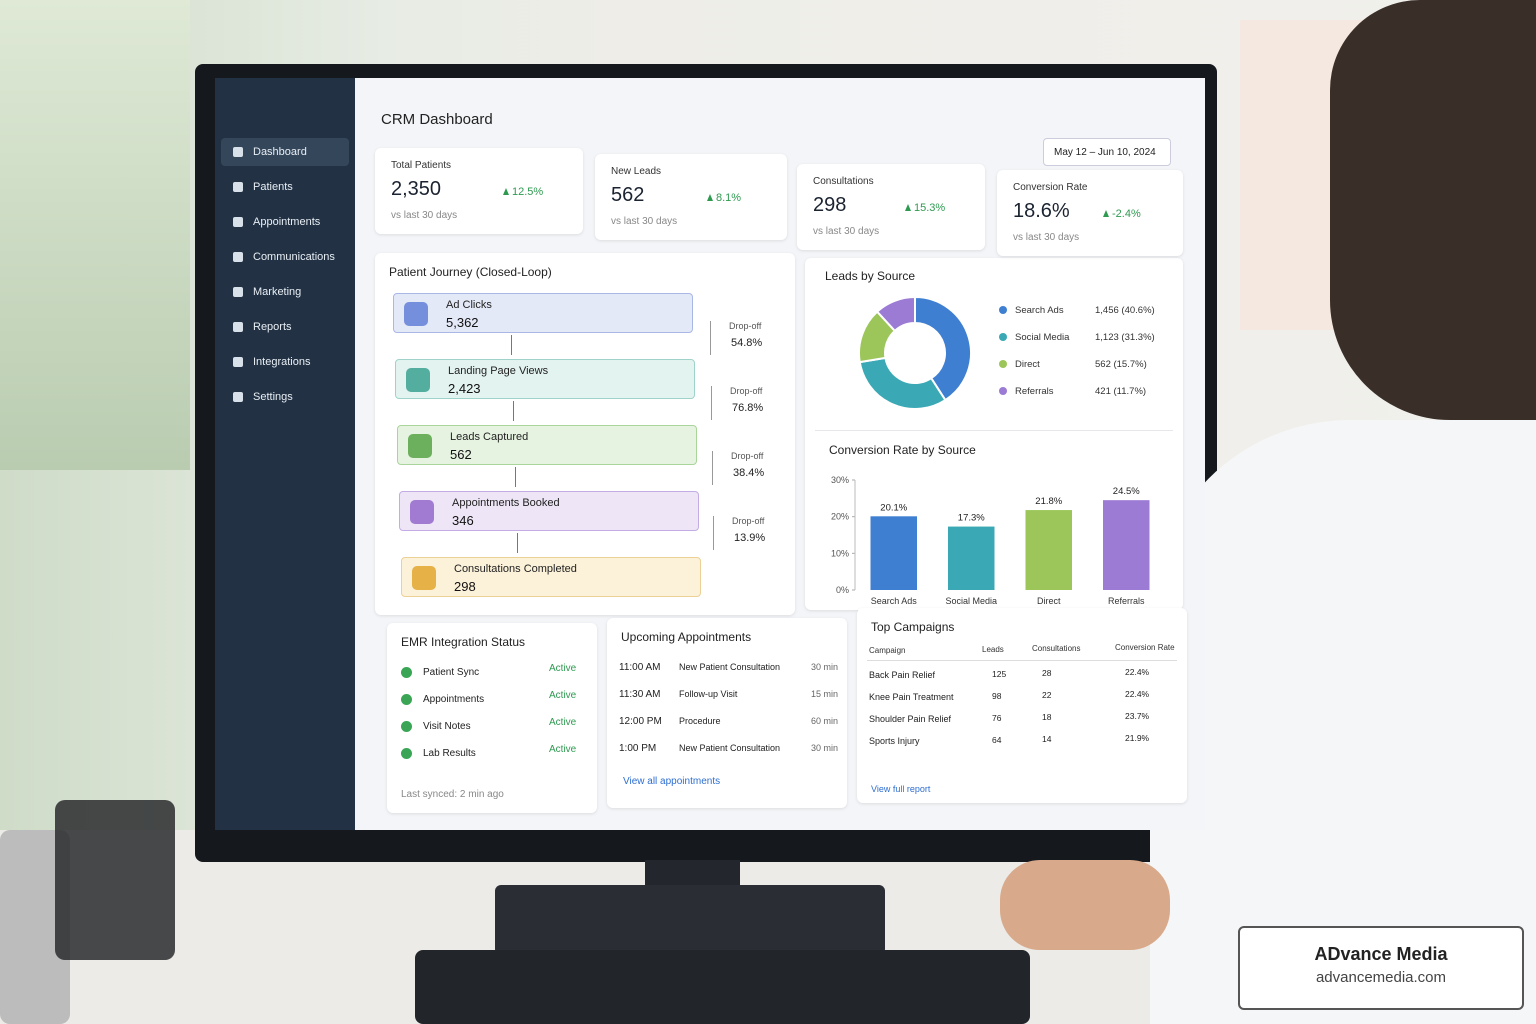 The width and height of the screenshot is (1536, 1024). Describe the element at coordinates (285, 362) in the screenshot. I see `nav-item: Integrations` at that location.